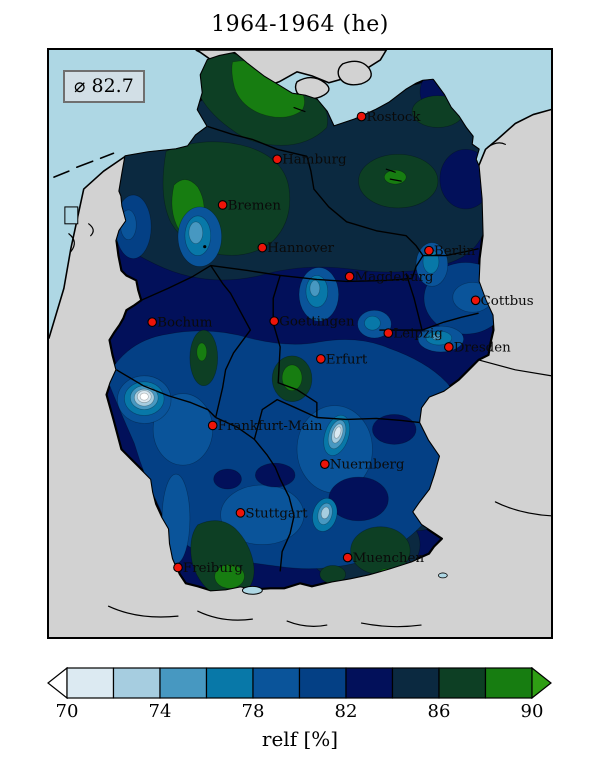 Image resolution: width=600 pixels, height=780 pixels. I want to click on city-marker-dresden, so click(449, 347).